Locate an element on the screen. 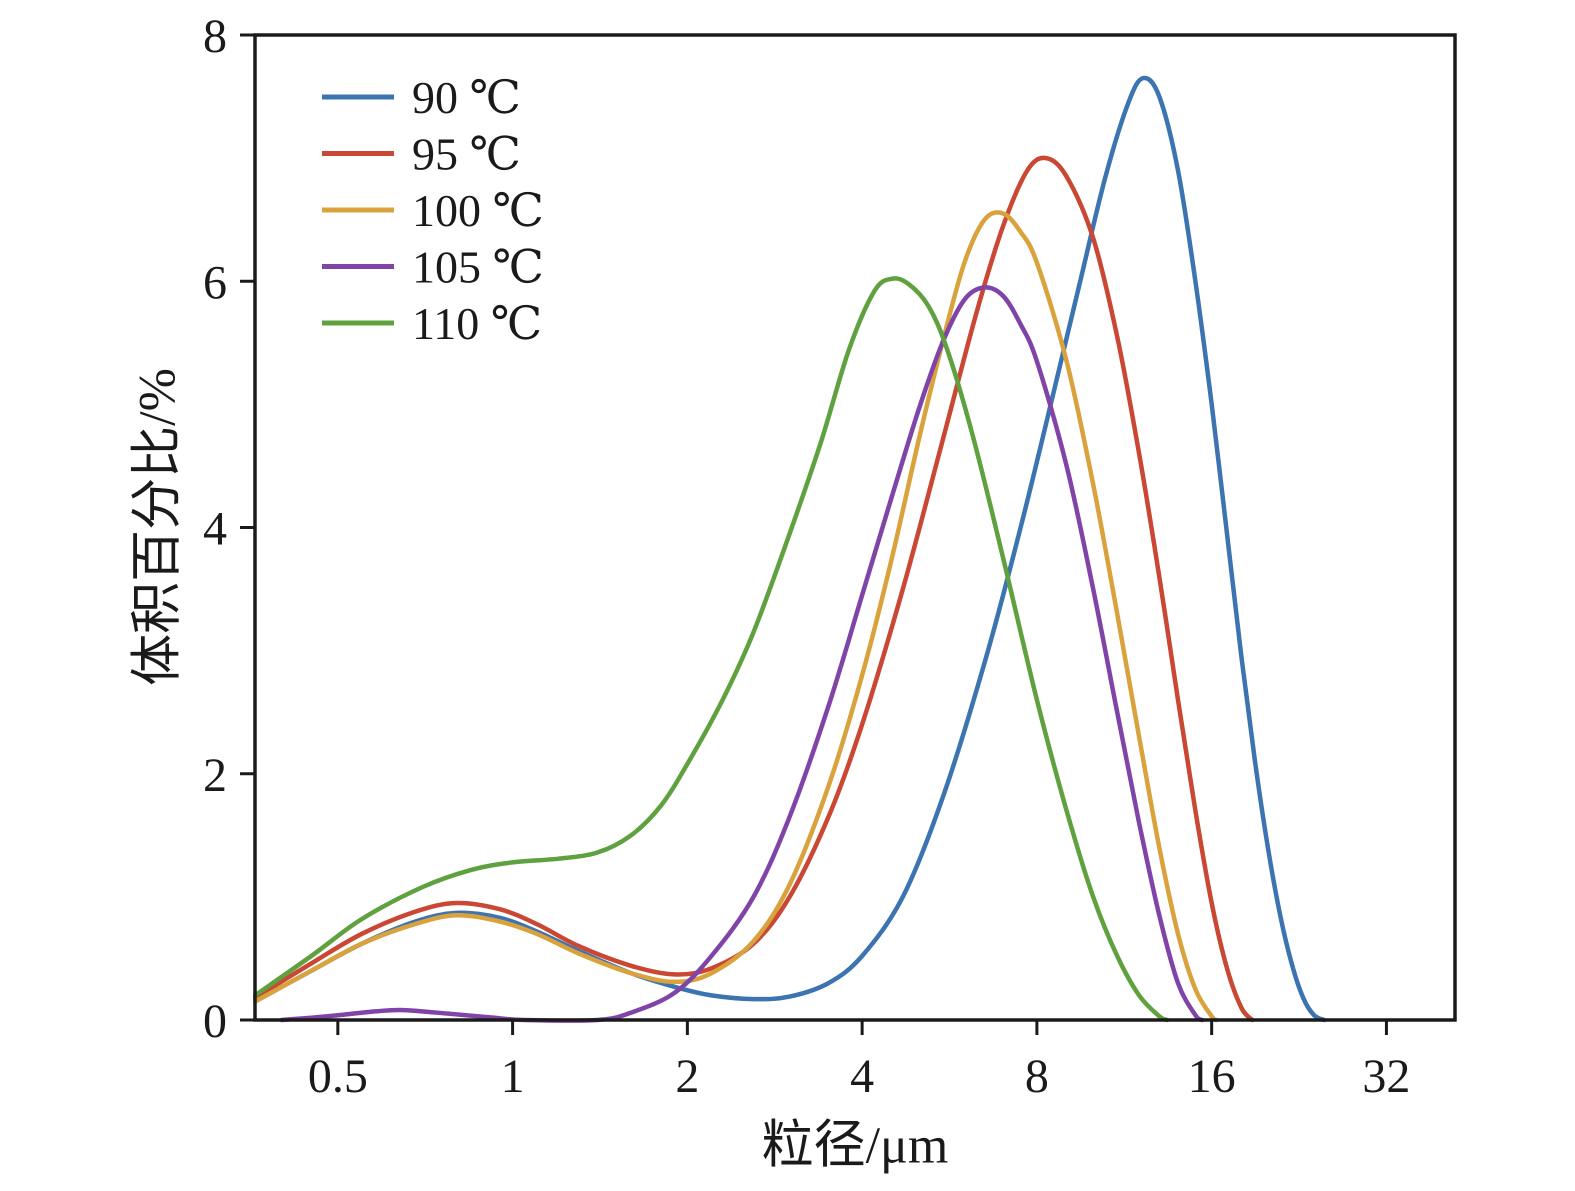 The height and width of the screenshot is (1191, 1575). legend-label-1: 95 ℃ is located at coordinates (466, 154).